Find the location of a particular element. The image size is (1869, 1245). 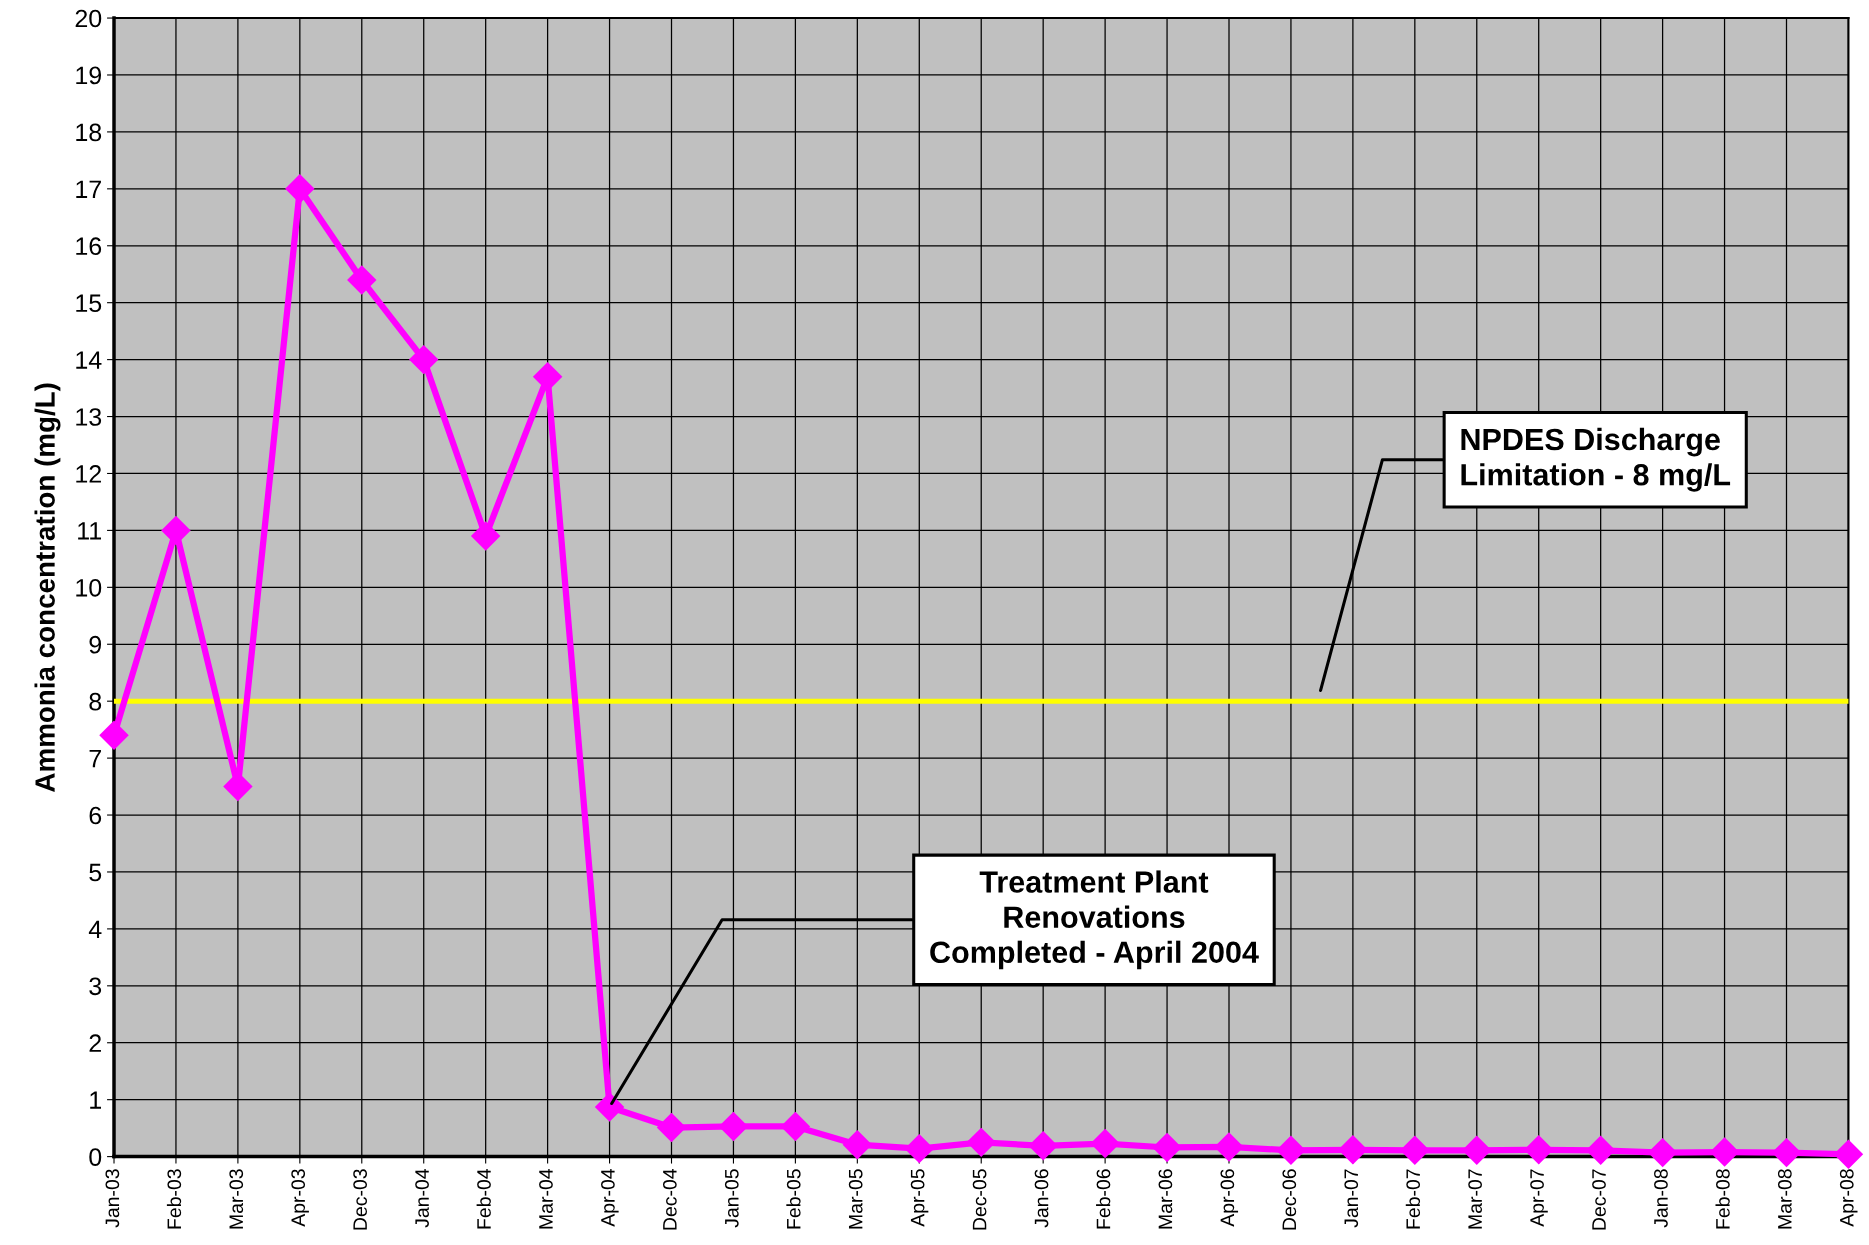

x-tick-label: Feb-06 is located at coordinates (1103, 1199).